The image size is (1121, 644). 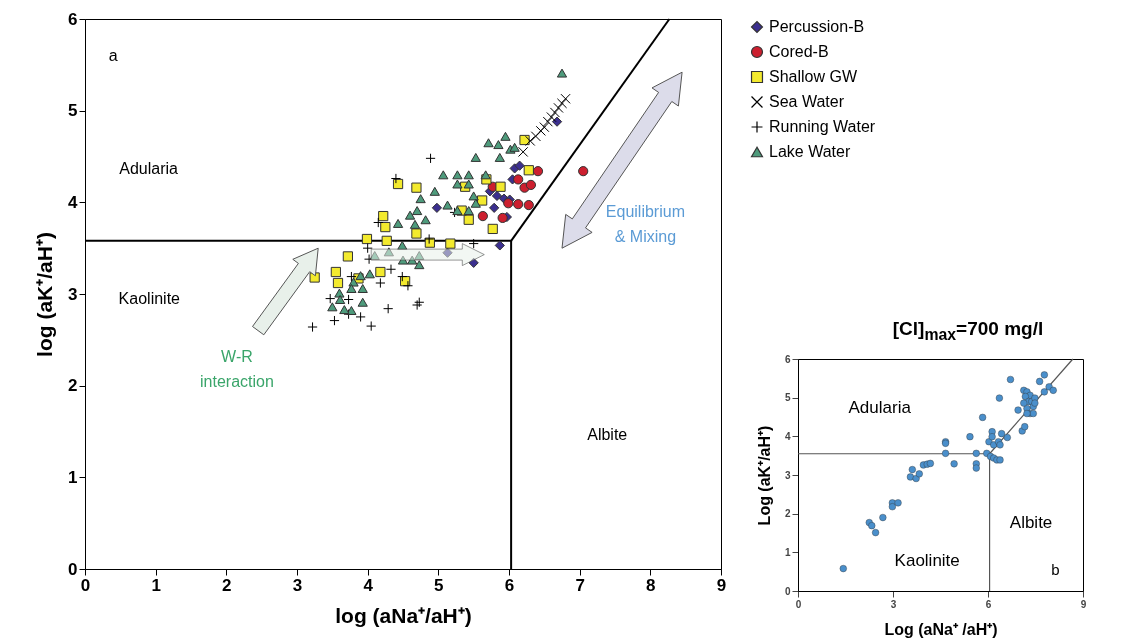 What do you see at coordinates (45, 294) in the screenshot?
I see `y-axis-title: log (aK⁺/aH⁺)` at bounding box center [45, 294].